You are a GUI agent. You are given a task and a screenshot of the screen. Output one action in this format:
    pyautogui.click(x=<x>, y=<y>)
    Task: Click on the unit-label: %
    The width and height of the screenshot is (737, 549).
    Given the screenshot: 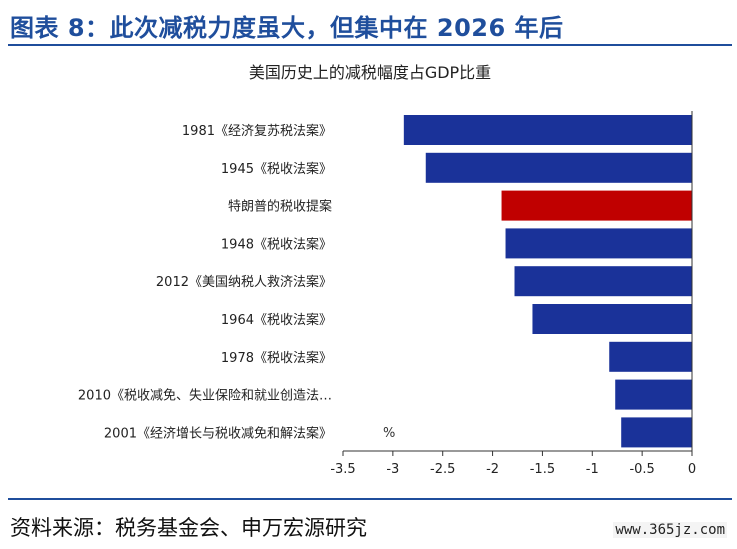 What is the action you would take?
    pyautogui.click(x=389, y=433)
    